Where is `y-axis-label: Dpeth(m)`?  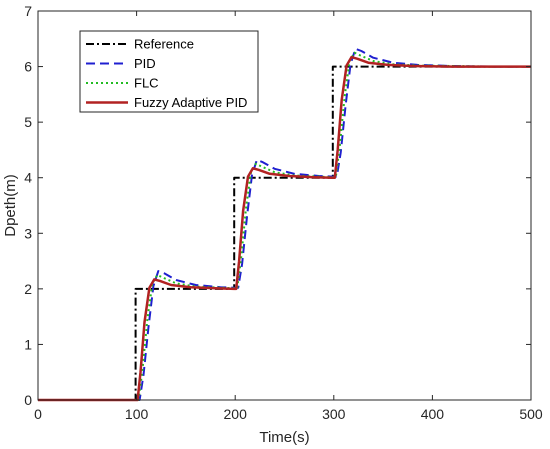
y-axis-label: Dpeth(m) is located at coordinates (10, 205).